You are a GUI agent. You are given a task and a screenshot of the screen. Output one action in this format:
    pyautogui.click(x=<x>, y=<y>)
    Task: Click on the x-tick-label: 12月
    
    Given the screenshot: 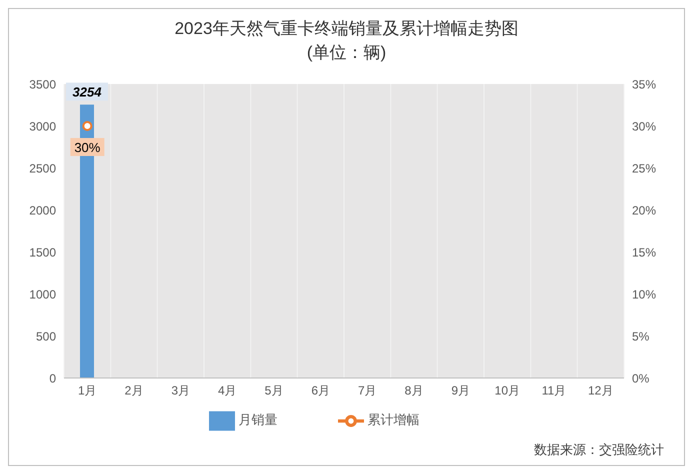 What is the action you would take?
    pyautogui.click(x=601, y=391)
    